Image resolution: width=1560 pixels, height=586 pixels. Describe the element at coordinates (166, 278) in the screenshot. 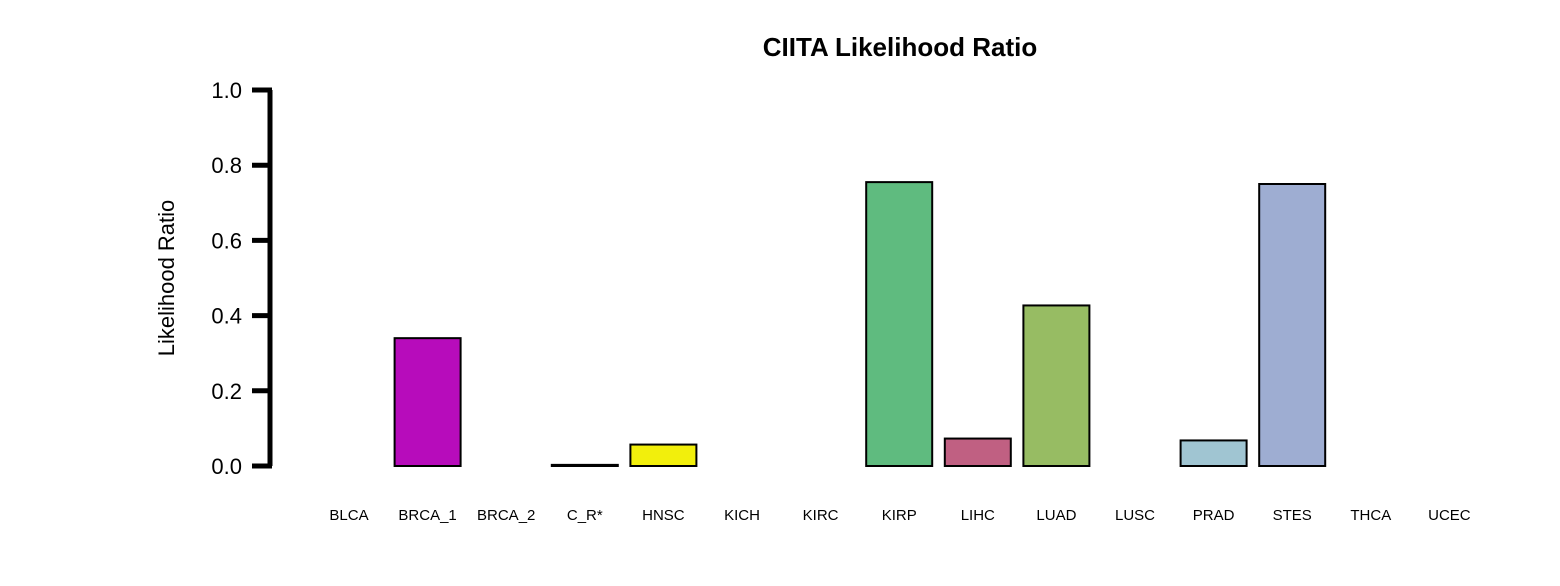

I see `y-axis-label: Likelihood Ratio` at that location.